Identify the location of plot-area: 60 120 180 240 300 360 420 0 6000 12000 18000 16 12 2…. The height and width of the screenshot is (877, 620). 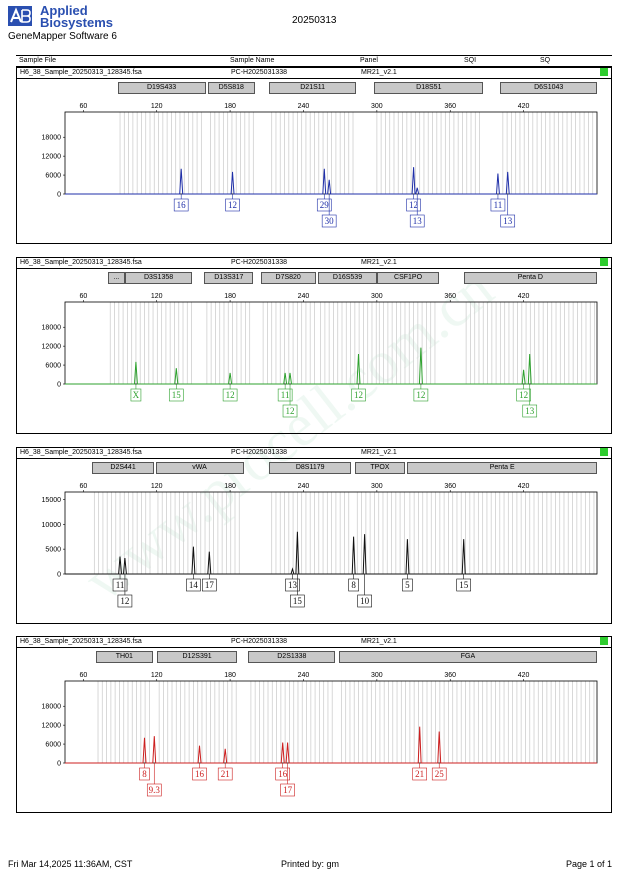
(320, 165).